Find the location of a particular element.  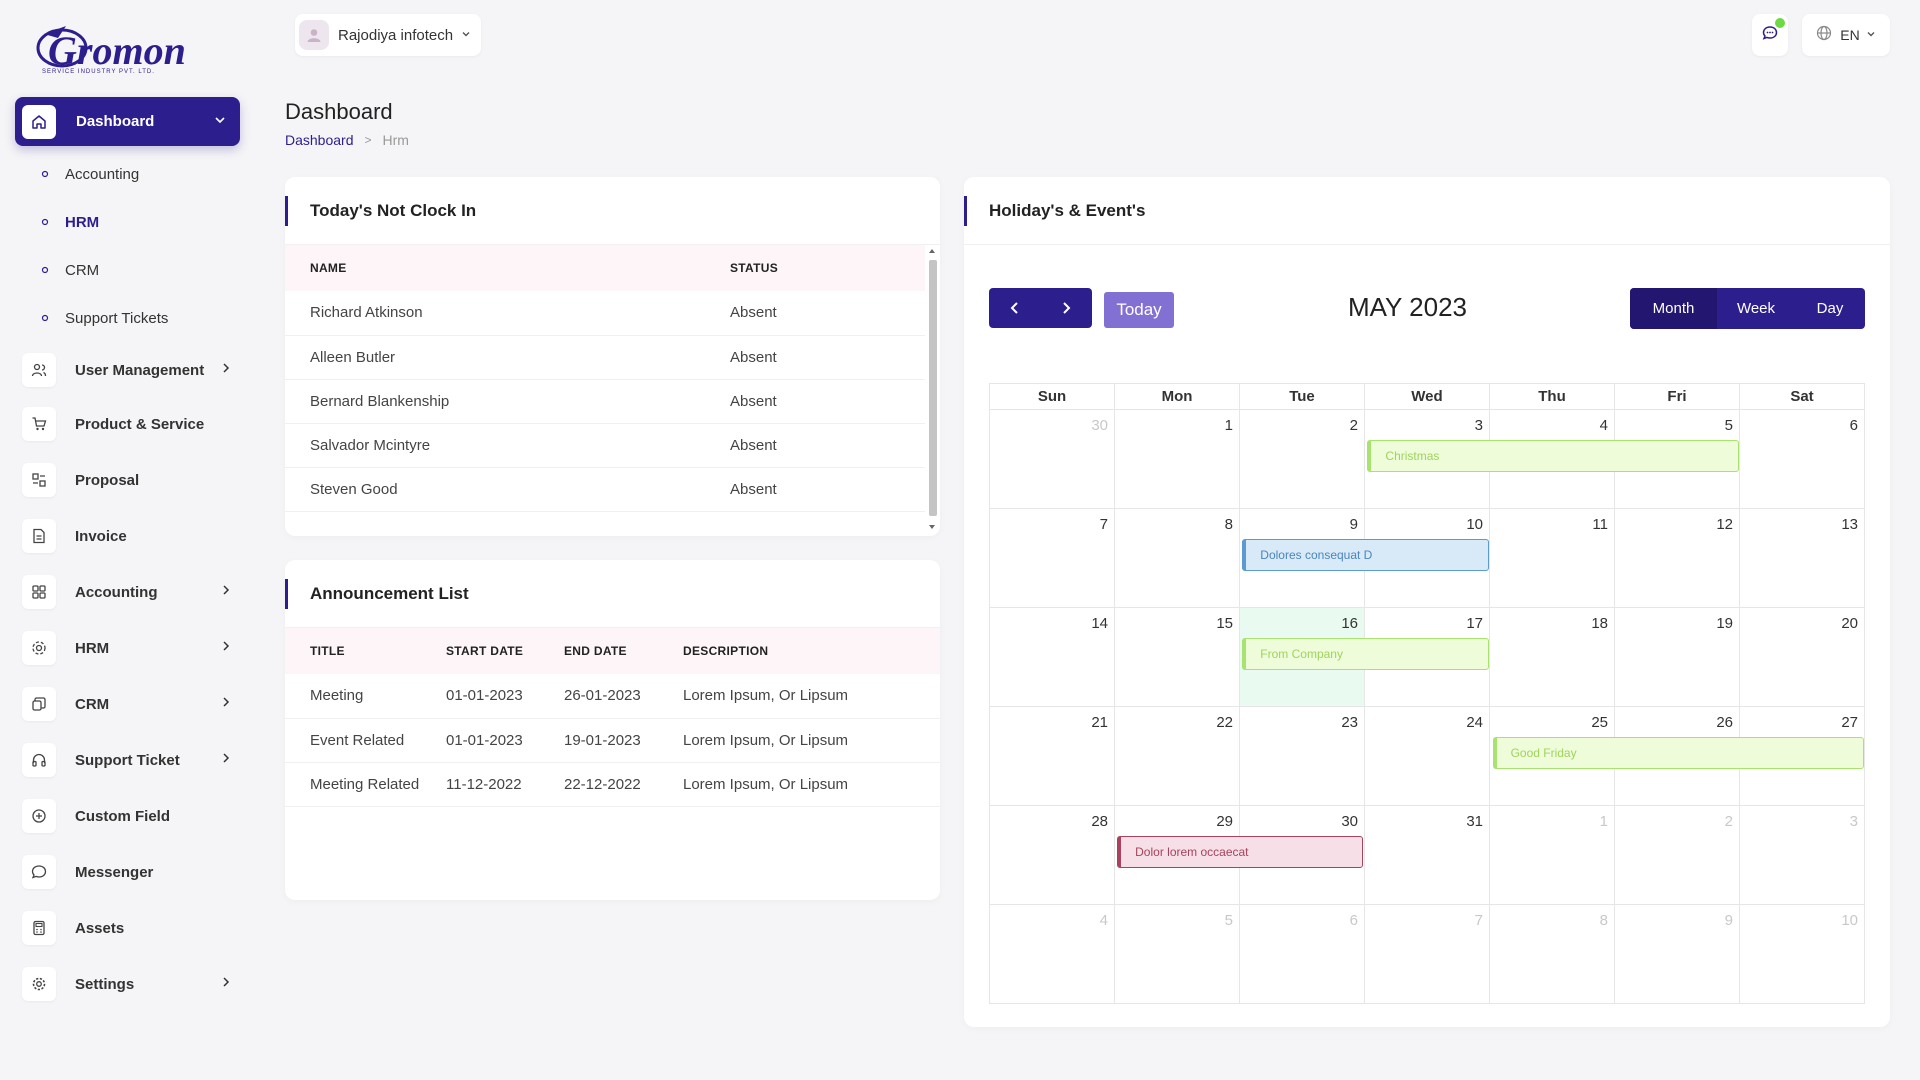

scrollbar-thumb is located at coordinates (933, 388).